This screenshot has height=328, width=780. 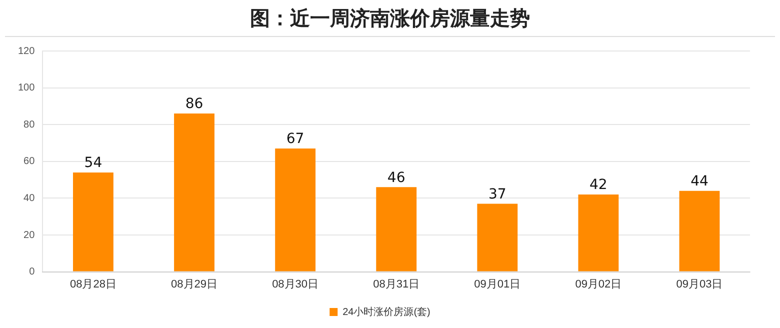 What do you see at coordinates (30, 162) in the screenshot?
I see `y-tick-label: 60` at bounding box center [30, 162].